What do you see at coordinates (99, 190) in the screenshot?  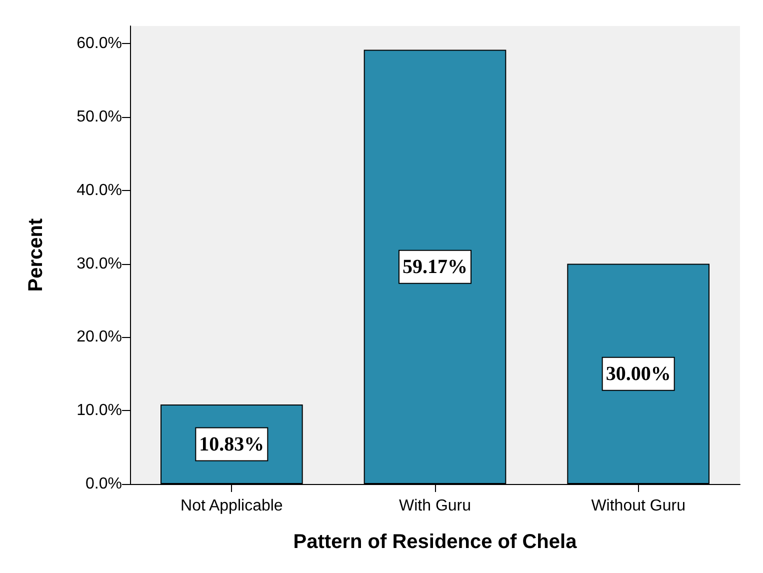 I see `y-tick-label: 40.0%` at bounding box center [99, 190].